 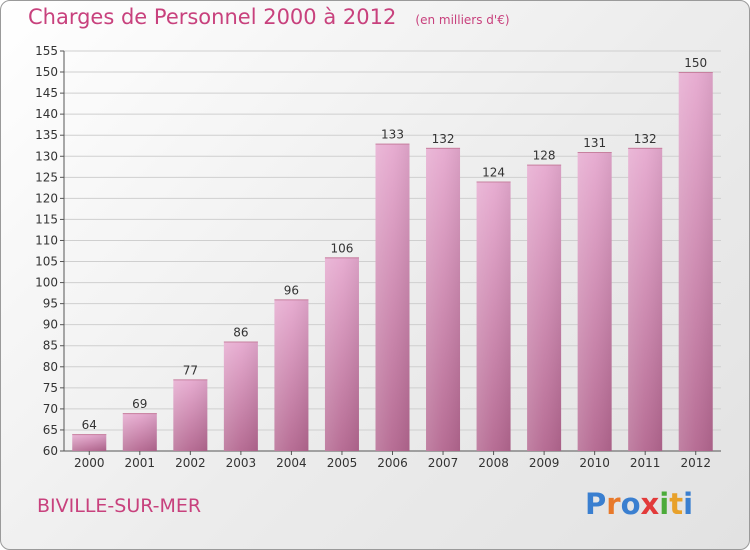 What do you see at coordinates (392, 463) in the screenshot?
I see `x-tick-label: 2006` at bounding box center [392, 463].